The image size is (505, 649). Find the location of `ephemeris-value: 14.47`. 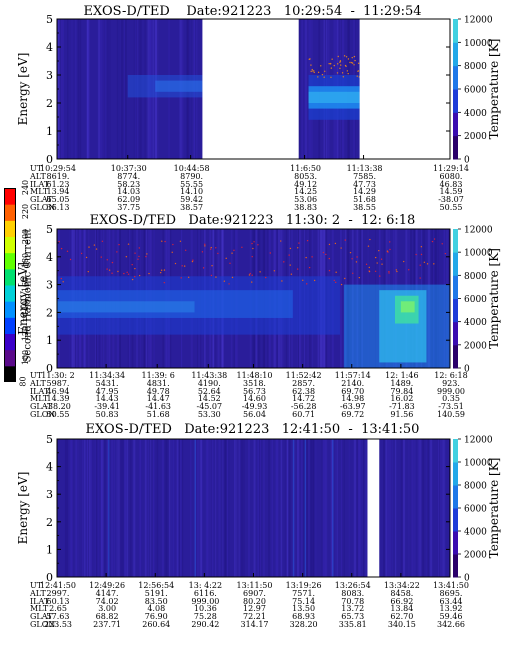

ephemeris-value: 14.47 is located at coordinates (158, 399).